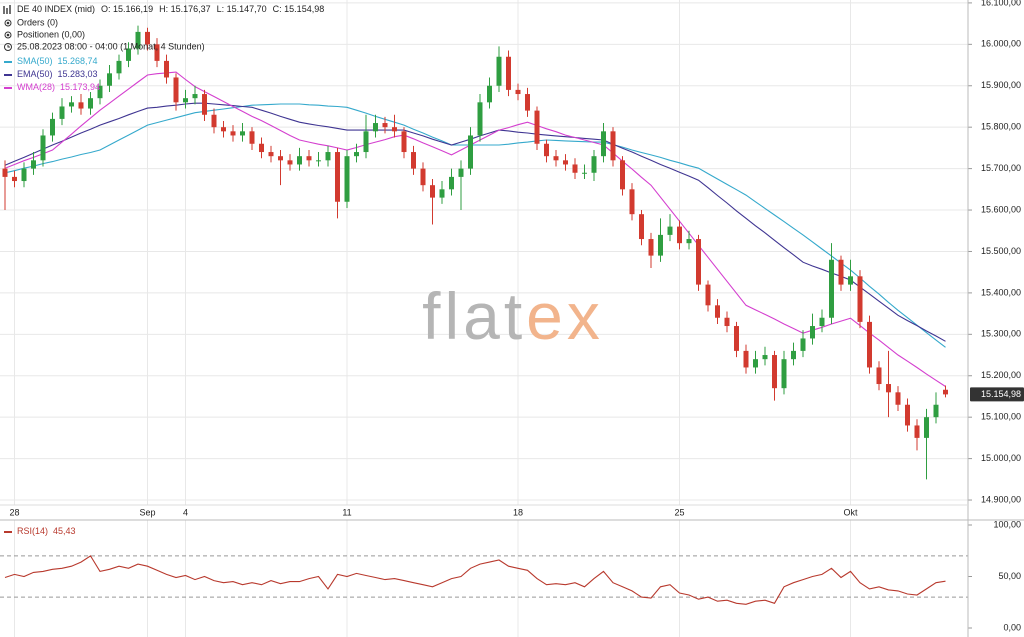 The width and height of the screenshot is (1024, 637). What do you see at coordinates (242, 9) in the screenshot?
I see `ohlc: L: 15.147,70` at bounding box center [242, 9].